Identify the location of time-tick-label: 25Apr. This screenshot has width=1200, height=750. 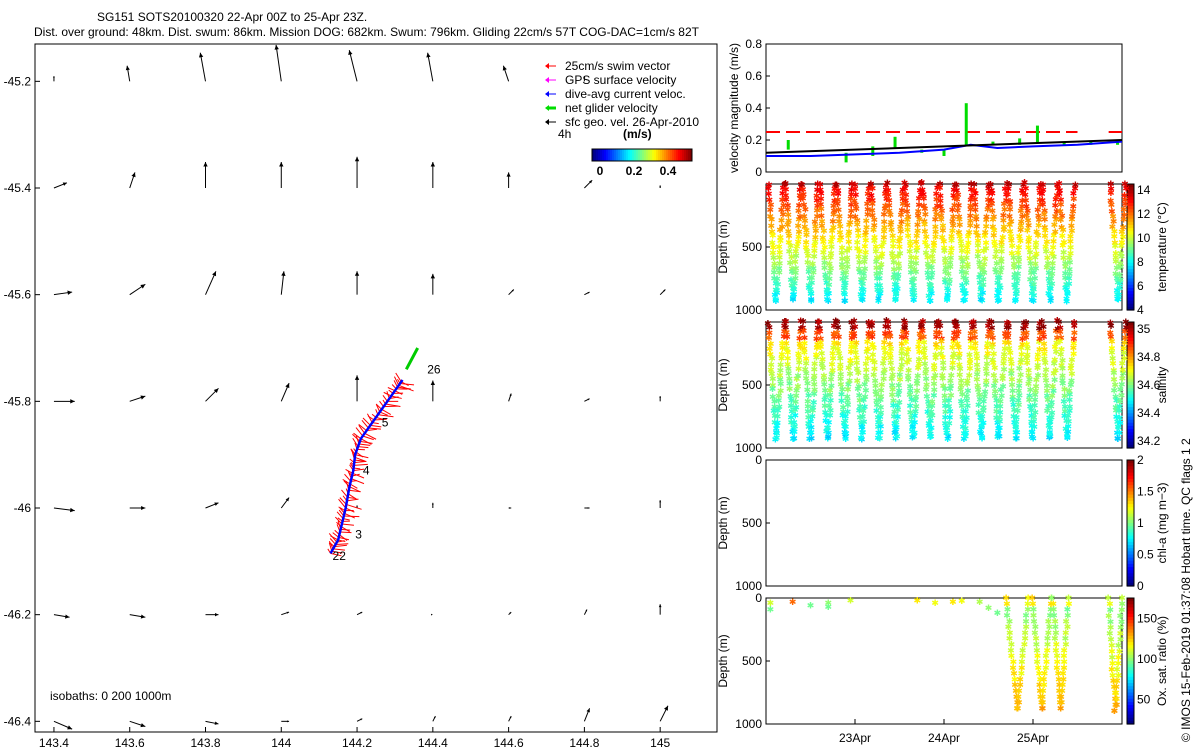
(1033, 738).